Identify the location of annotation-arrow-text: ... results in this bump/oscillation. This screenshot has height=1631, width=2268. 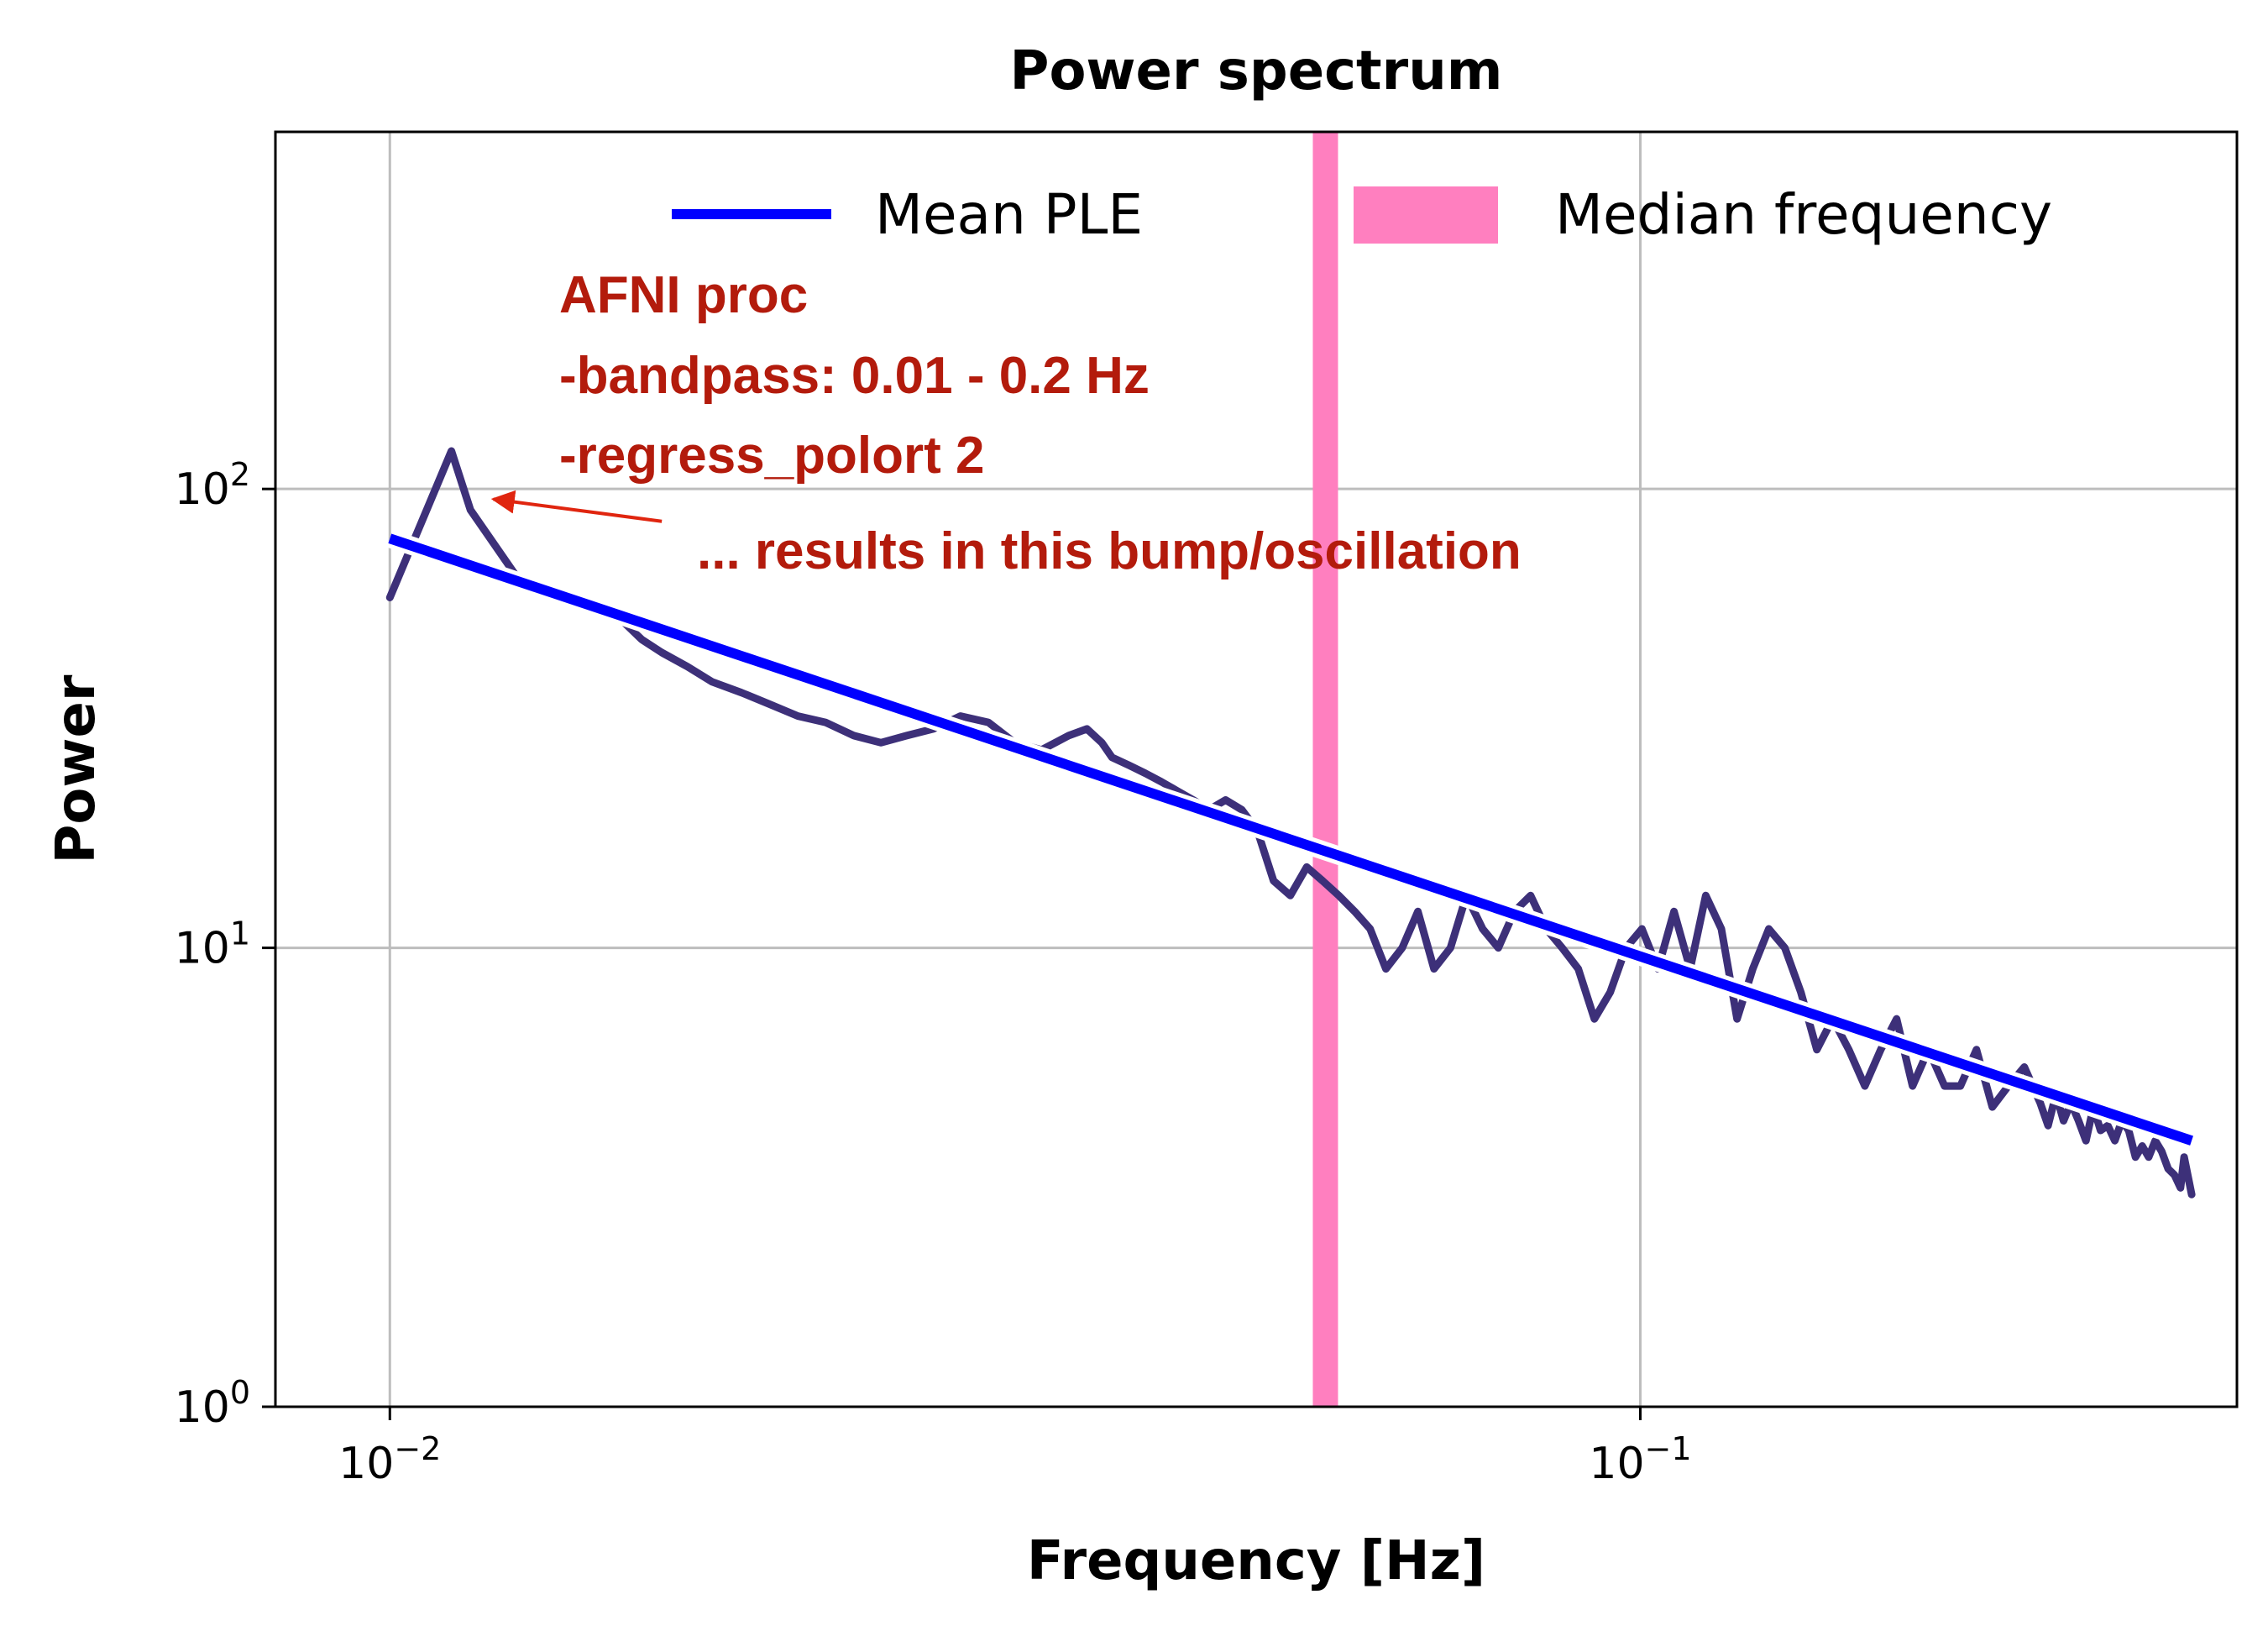
(1110, 551).